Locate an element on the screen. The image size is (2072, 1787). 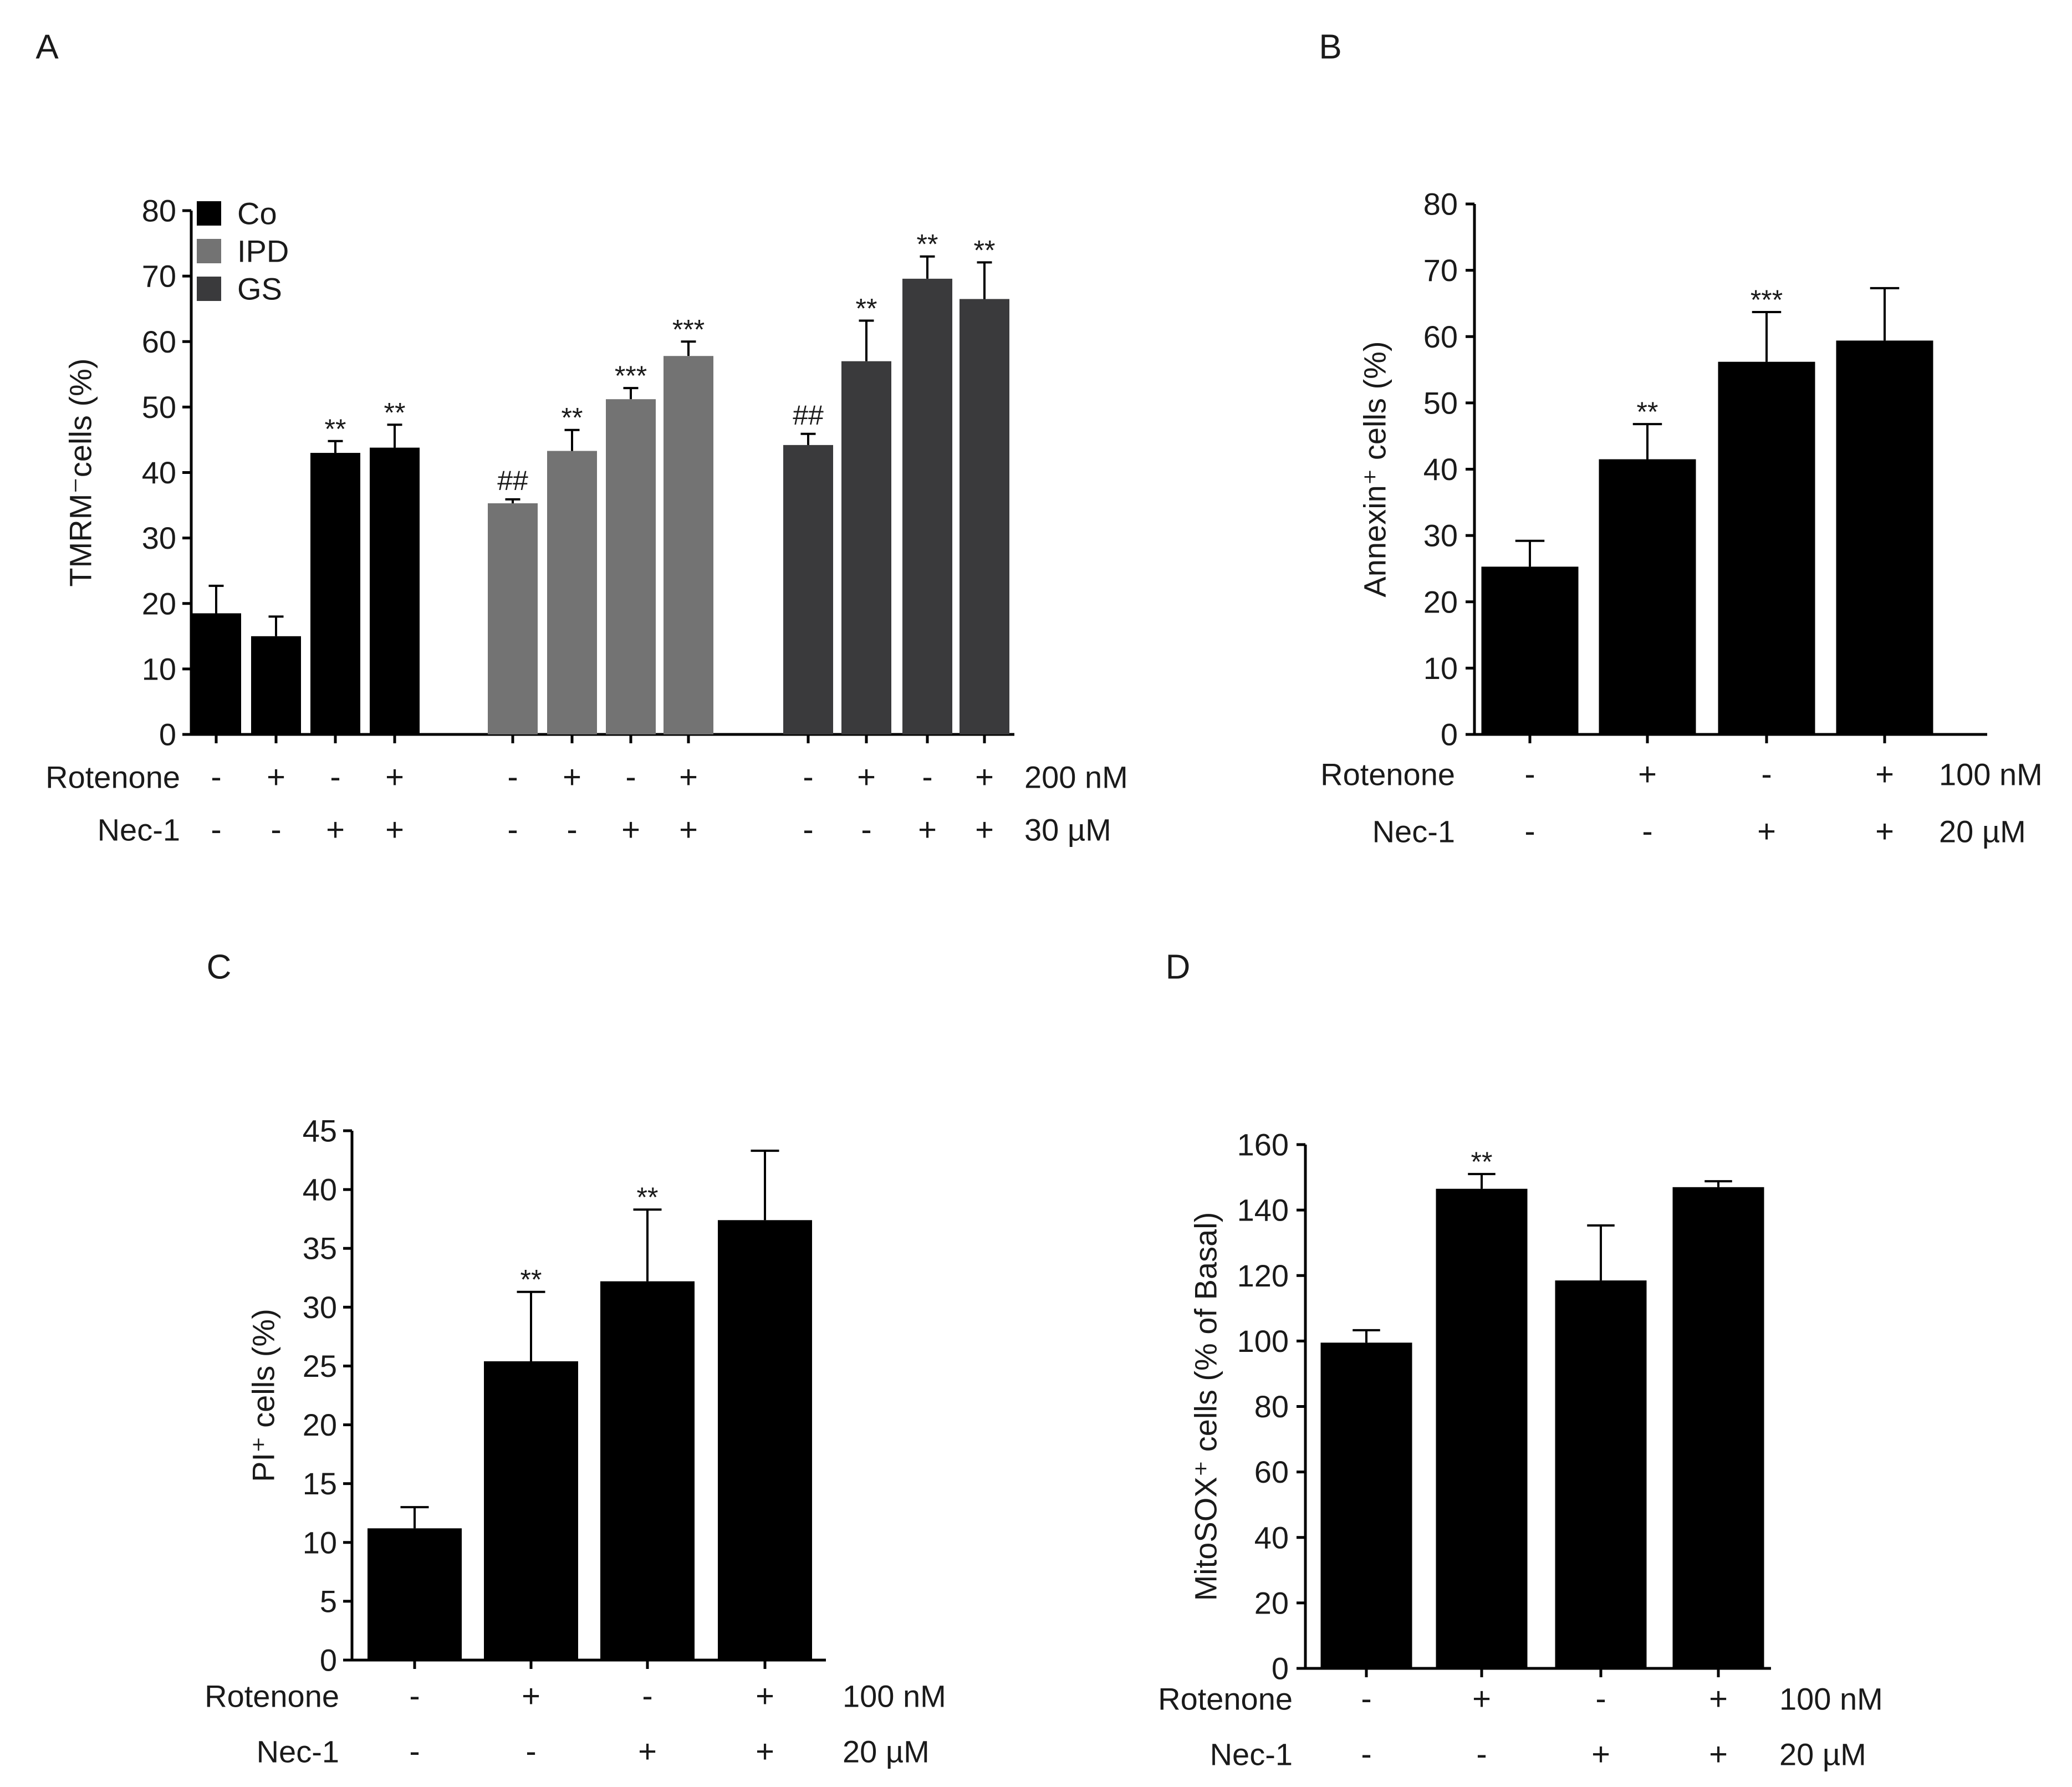
panel-letter: B is located at coordinates (1330, 47).